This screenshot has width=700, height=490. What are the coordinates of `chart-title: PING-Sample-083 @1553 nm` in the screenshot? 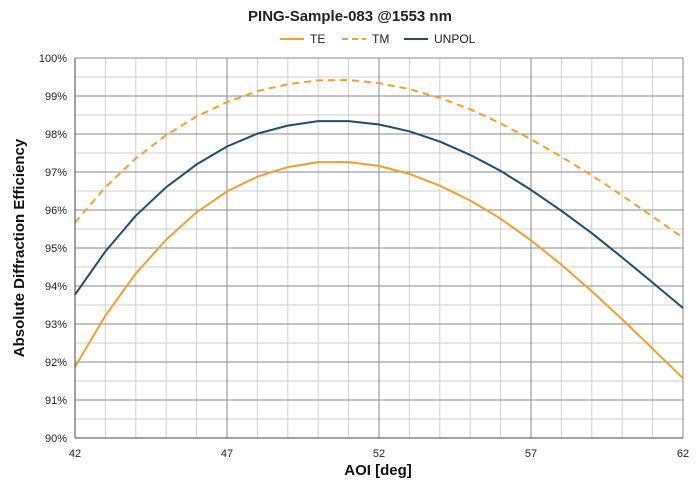 It's located at (350, 16).